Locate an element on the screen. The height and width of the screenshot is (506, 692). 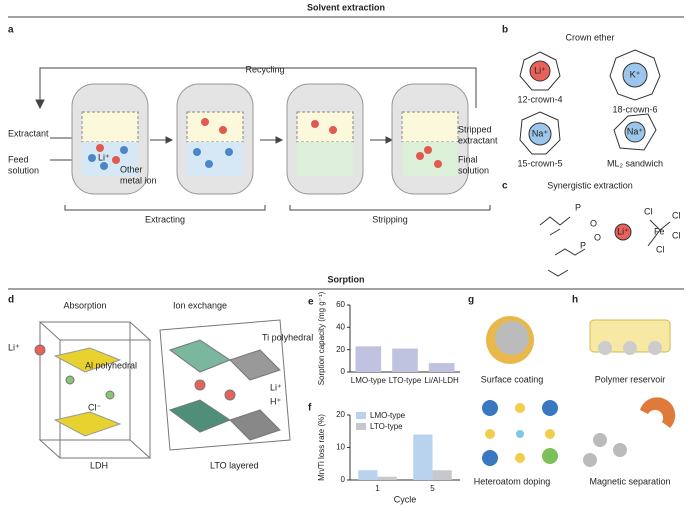
label: Final is located at coordinates (468, 159).